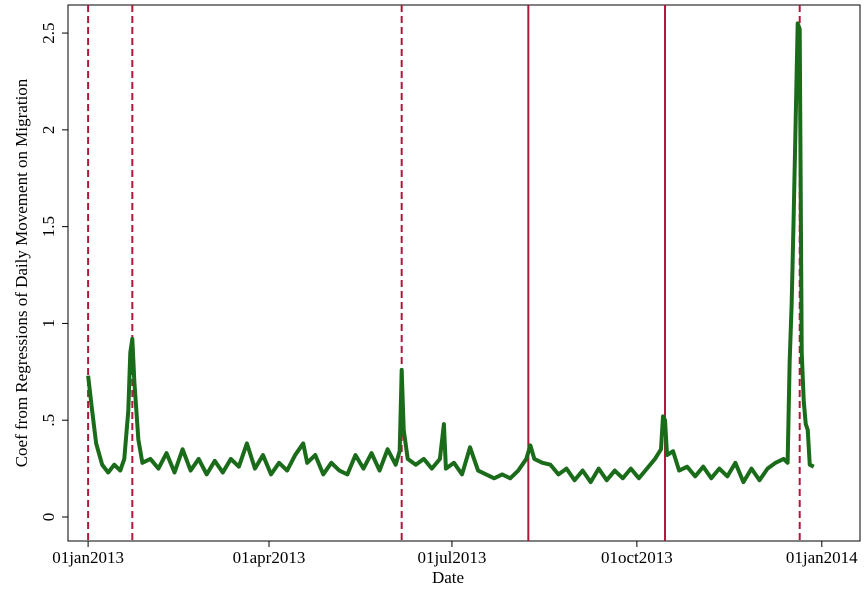  What do you see at coordinates (88, 557) in the screenshot?
I see `x-tick-label: 01jan2013` at bounding box center [88, 557].